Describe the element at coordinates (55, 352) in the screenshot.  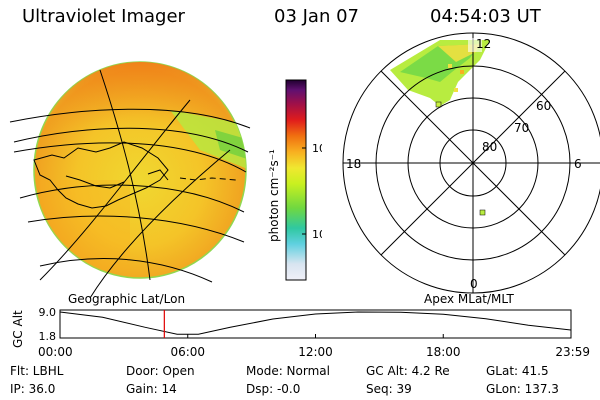
I see `x-tick-label: 00:00` at that location.